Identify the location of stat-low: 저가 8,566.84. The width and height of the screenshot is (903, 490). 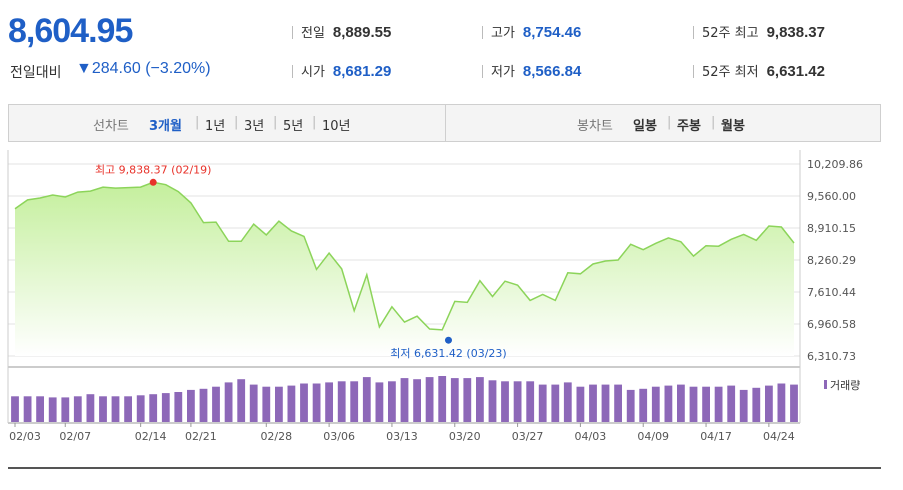
(531, 70).